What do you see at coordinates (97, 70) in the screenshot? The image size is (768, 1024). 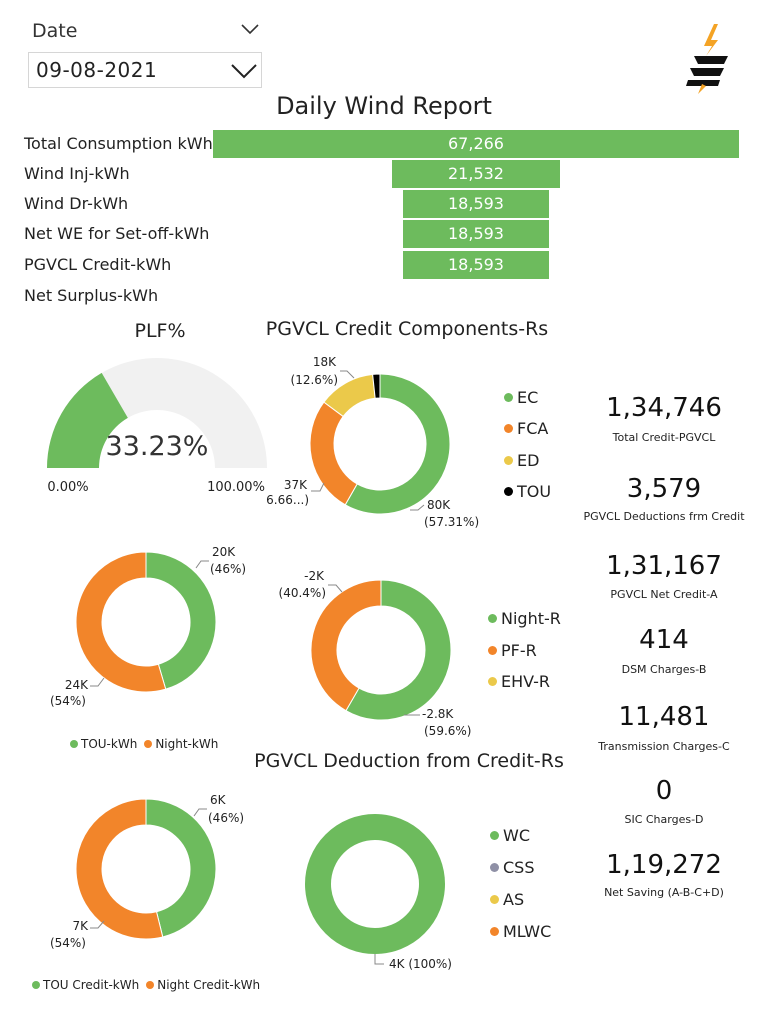 I see `date-dropdown-value: 09-08-2021` at bounding box center [97, 70].